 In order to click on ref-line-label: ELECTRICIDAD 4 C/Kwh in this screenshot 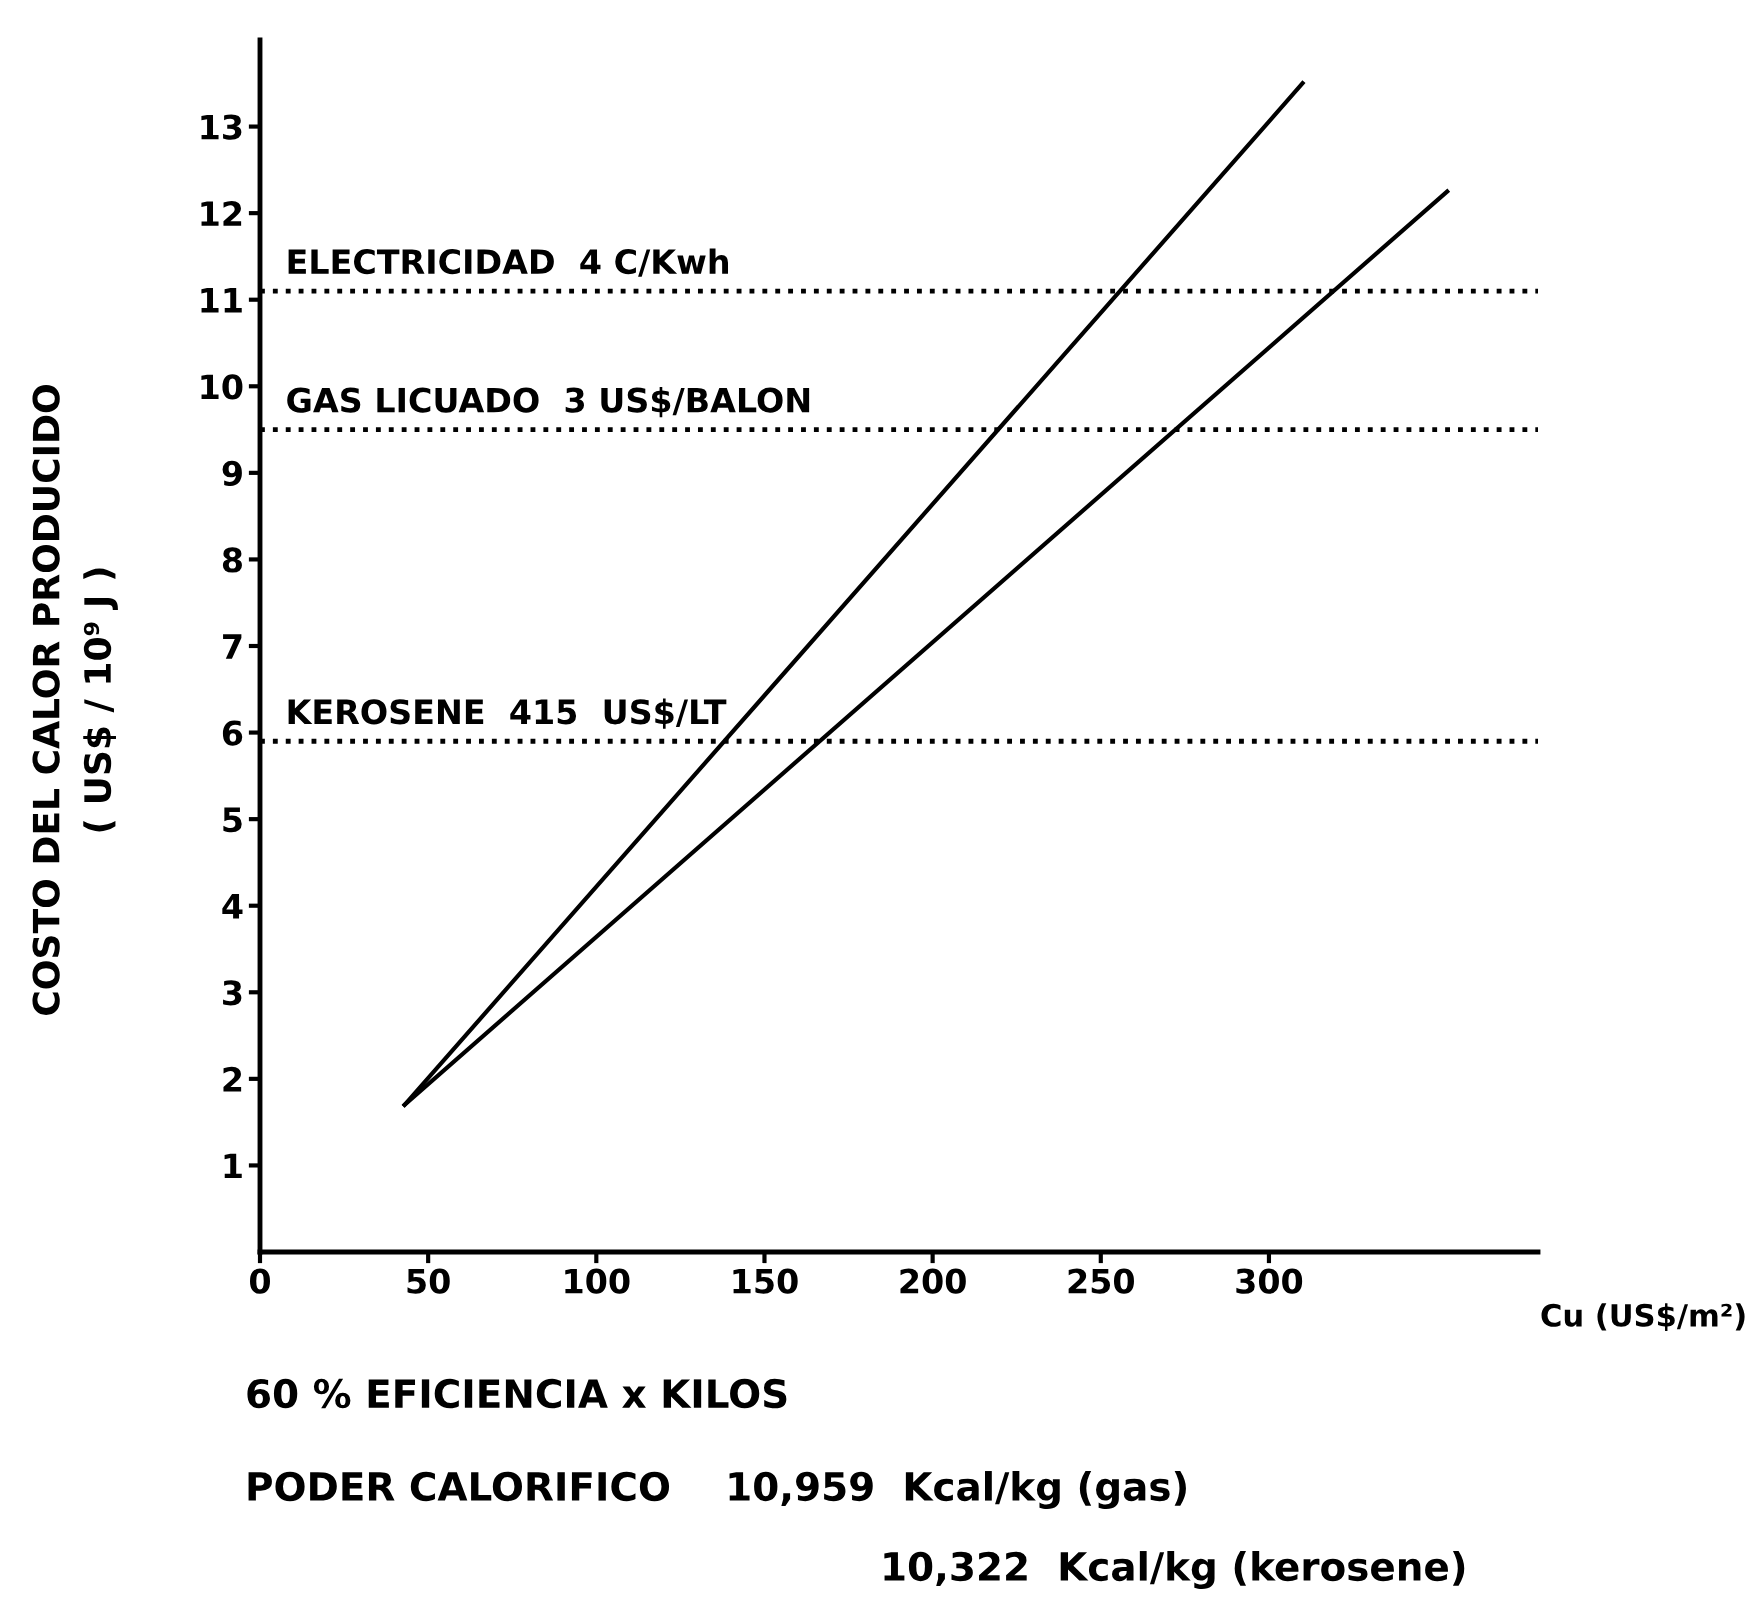, I will do `click(508, 262)`.